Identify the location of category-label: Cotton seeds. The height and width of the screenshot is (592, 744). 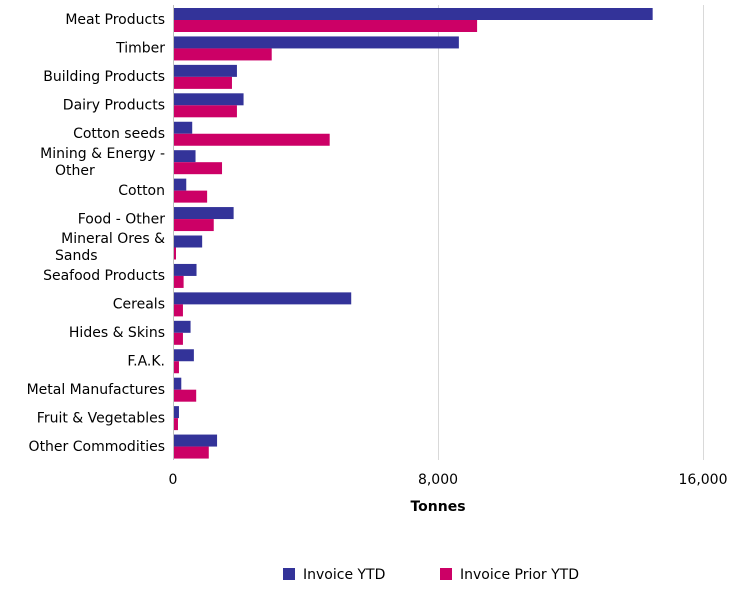
(119, 134).